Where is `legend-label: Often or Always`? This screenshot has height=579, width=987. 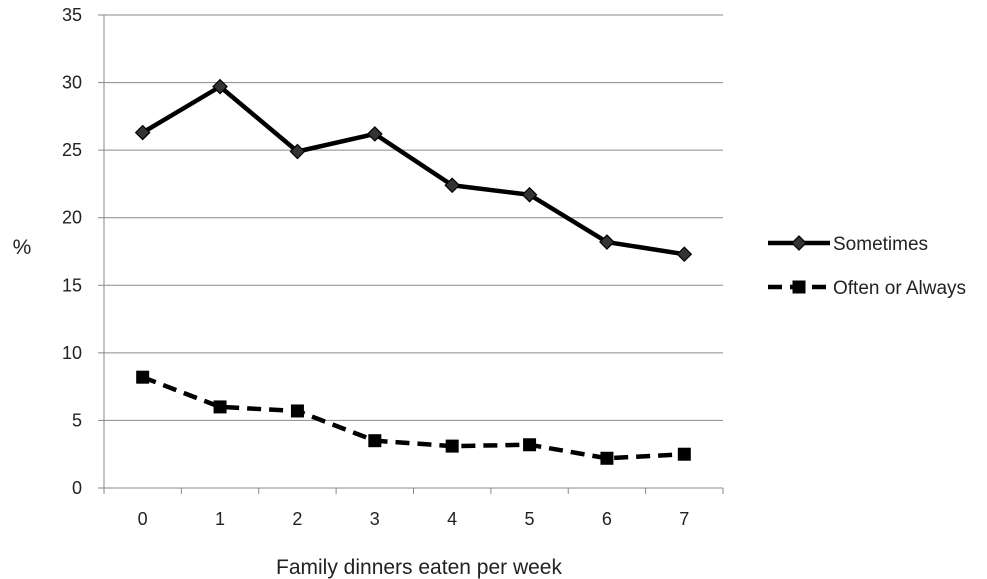
legend-label: Often or Always is located at coordinates (899, 288).